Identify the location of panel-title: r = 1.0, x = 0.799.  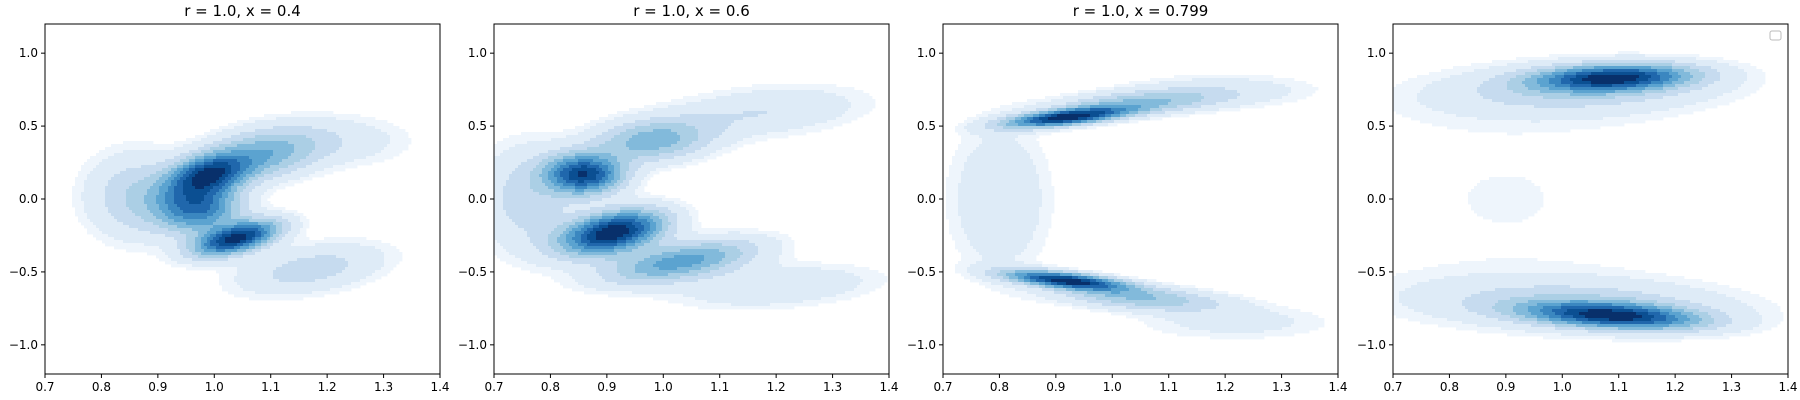
(1141, 11).